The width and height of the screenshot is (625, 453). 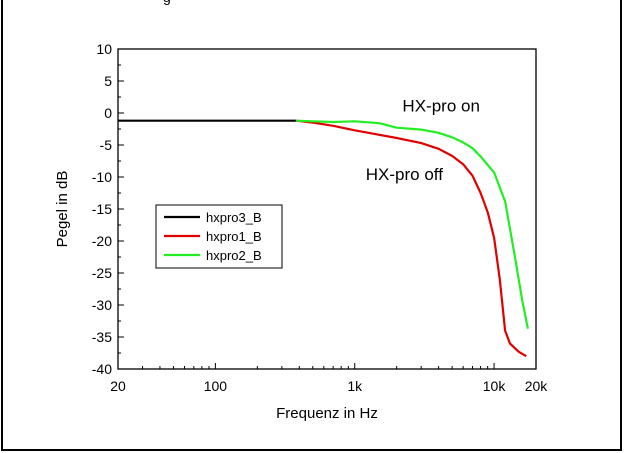 I want to click on y-tick-label: 5, so click(x=108, y=81).